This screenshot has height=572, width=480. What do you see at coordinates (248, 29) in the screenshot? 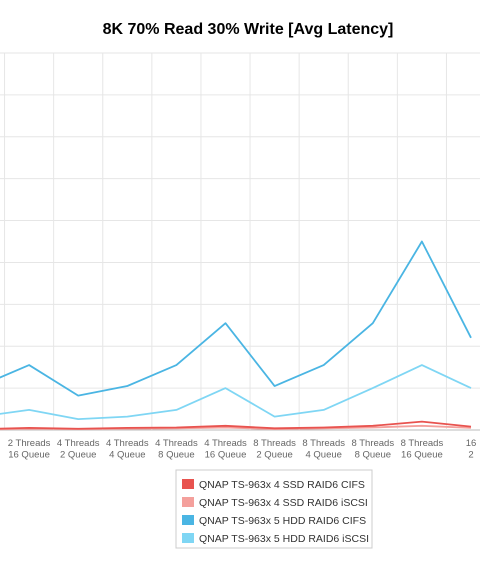
I see `chart-title: 8K 70% Read 30% Write [Avg Latency]` at bounding box center [248, 29].